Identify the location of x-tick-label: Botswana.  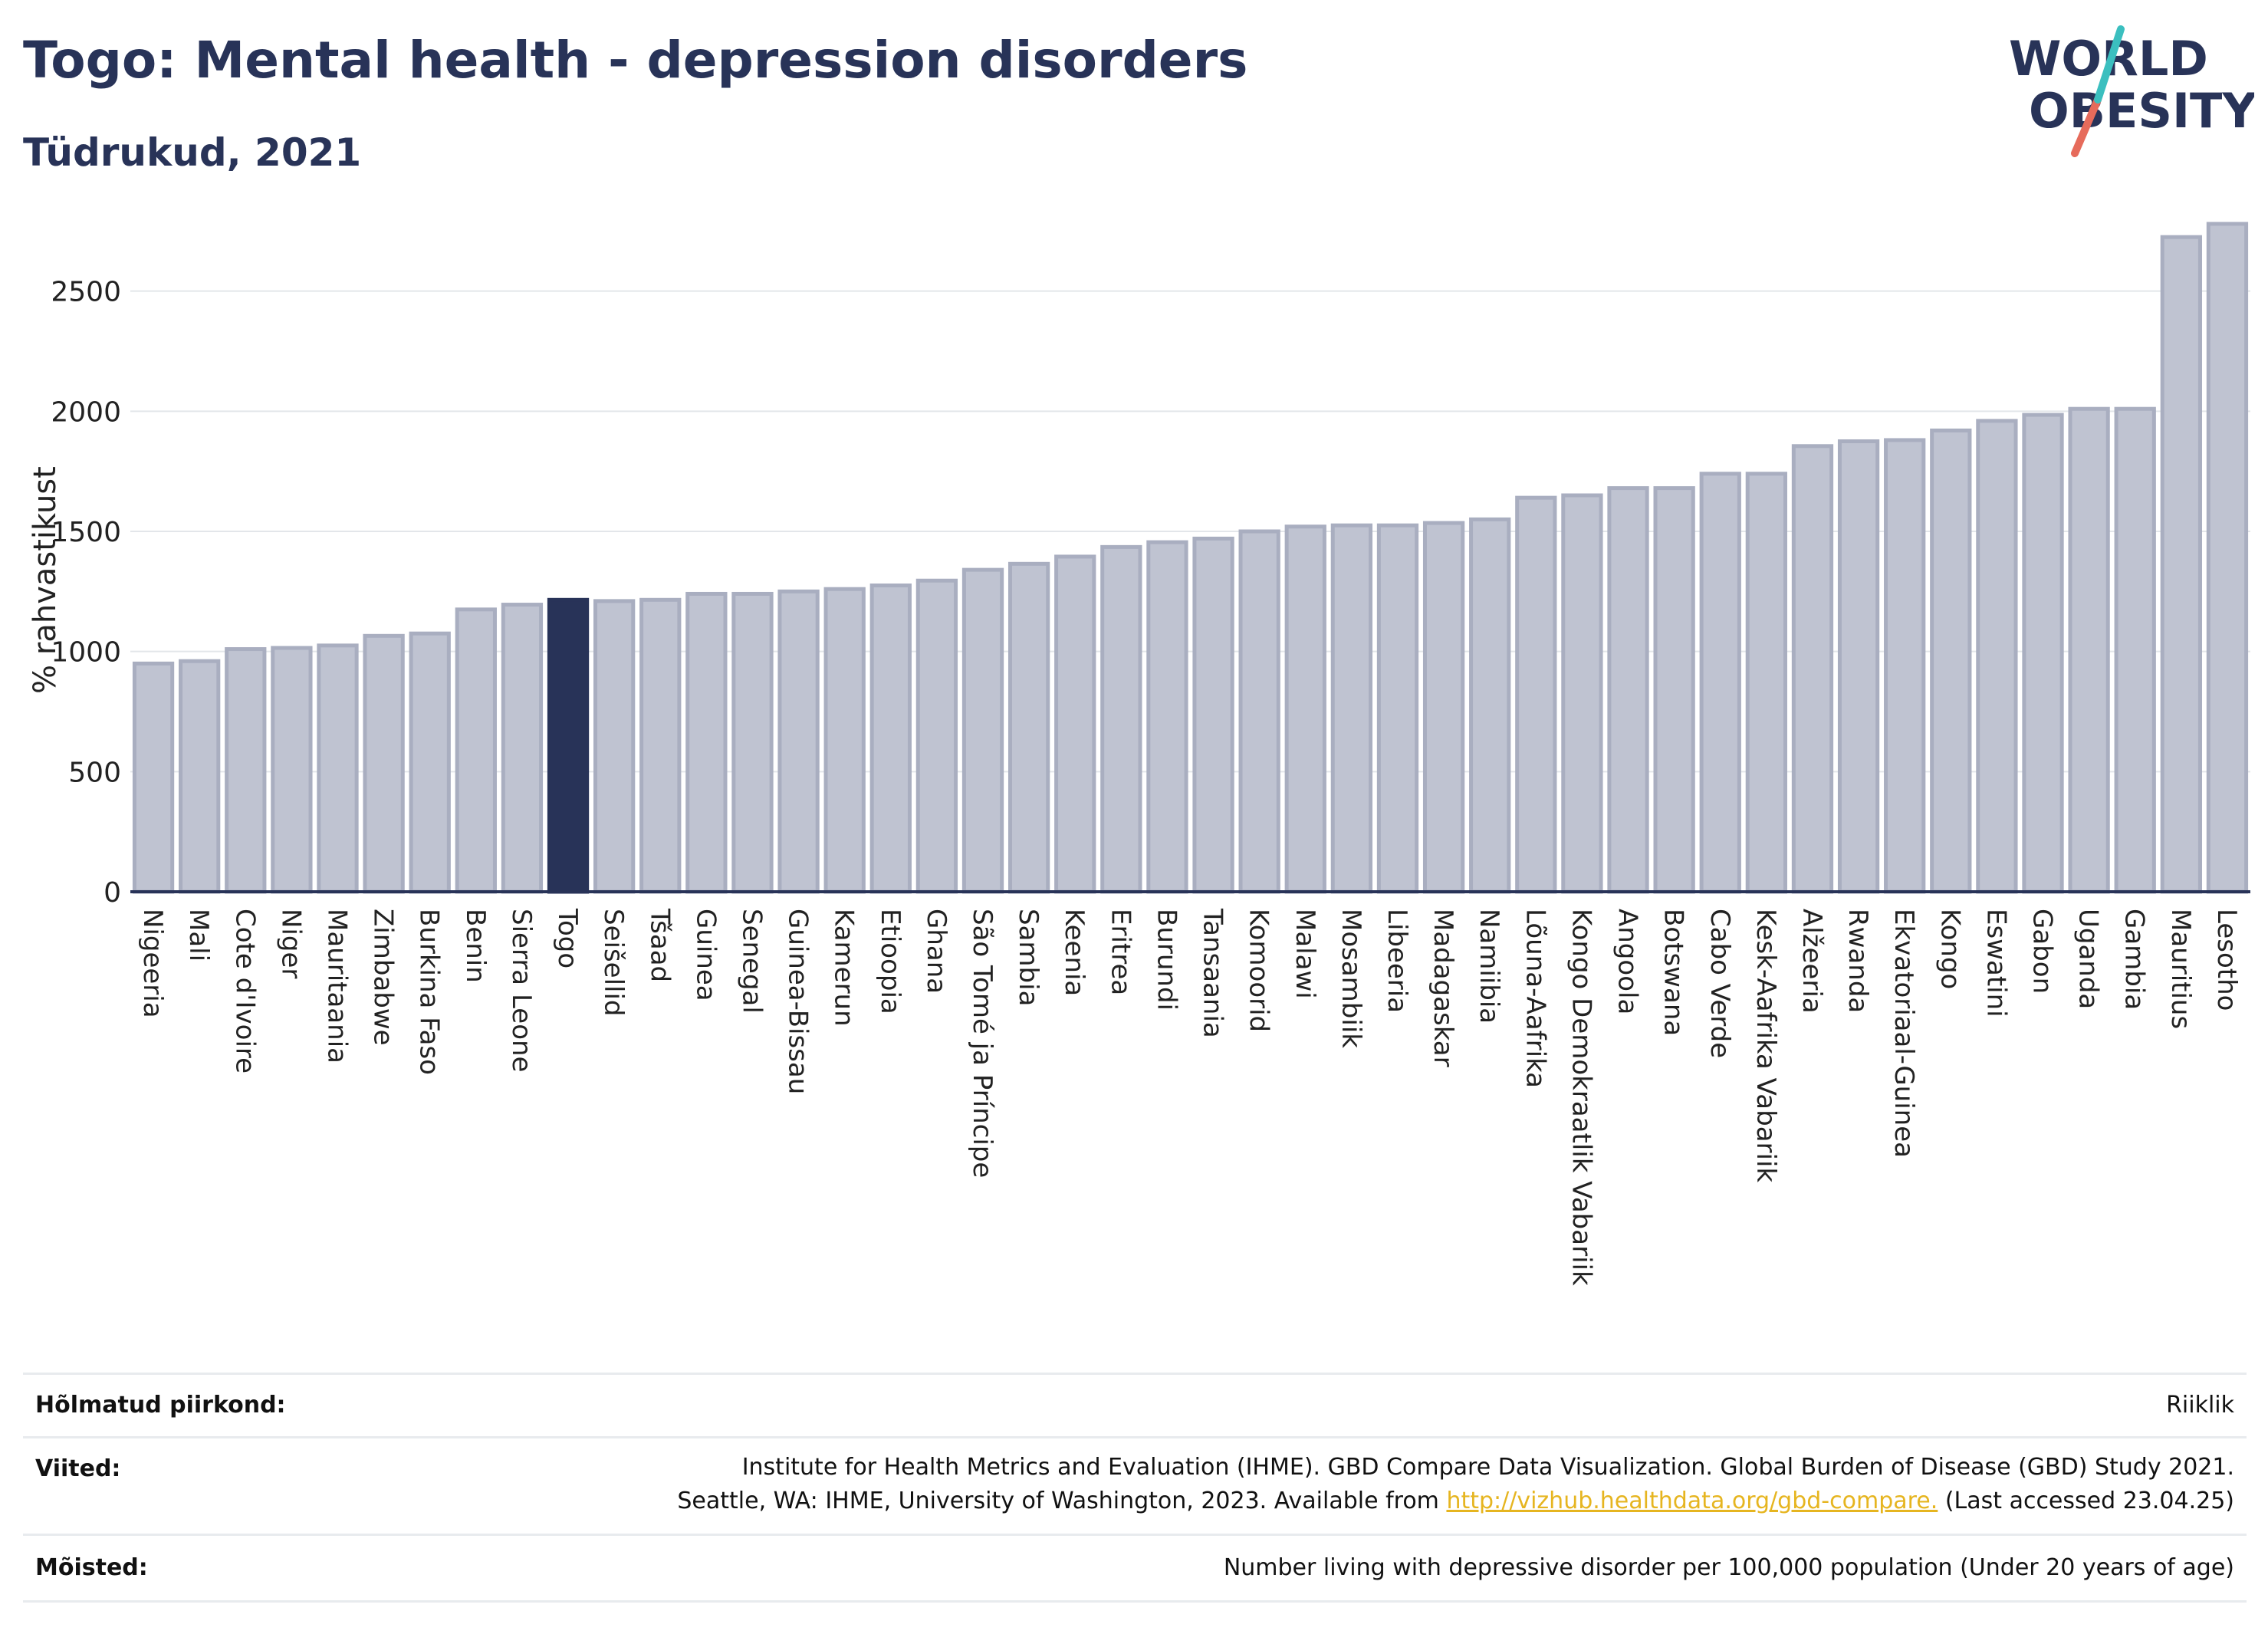
(1673, 972).